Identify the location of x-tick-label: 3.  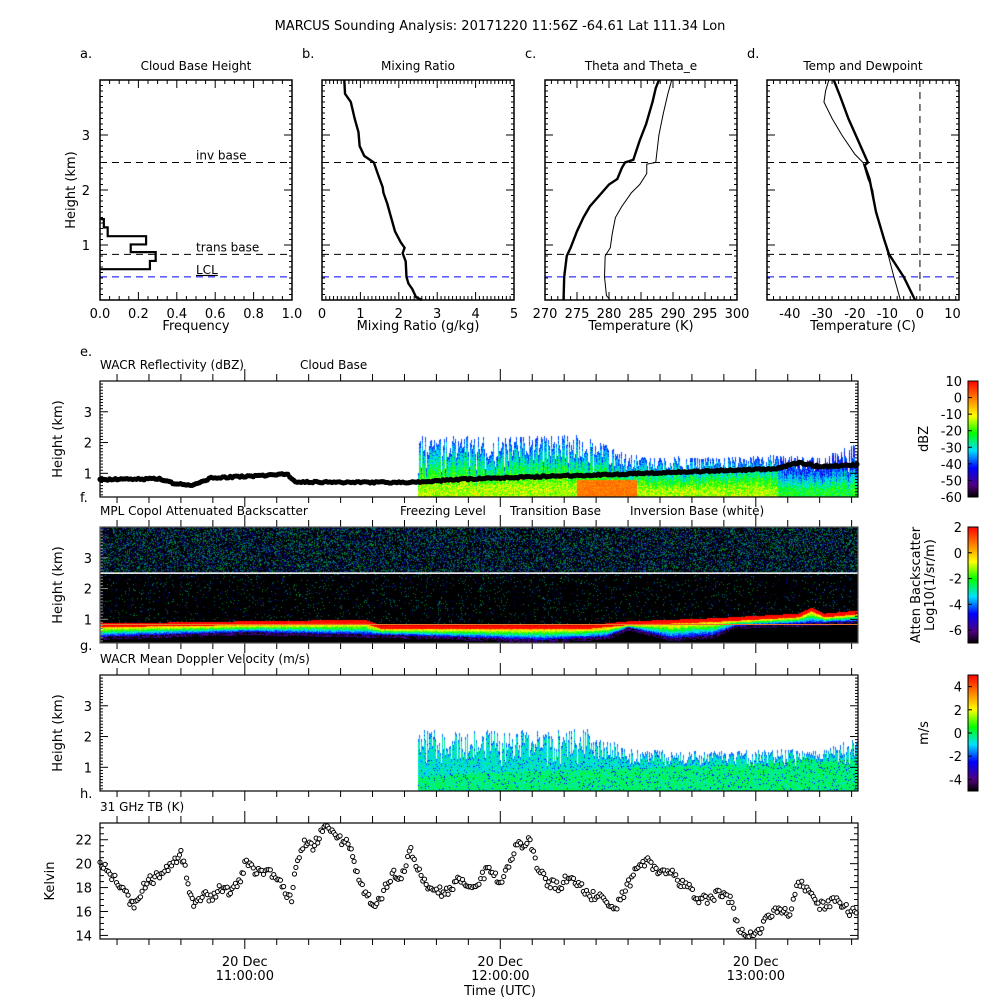
(437, 314).